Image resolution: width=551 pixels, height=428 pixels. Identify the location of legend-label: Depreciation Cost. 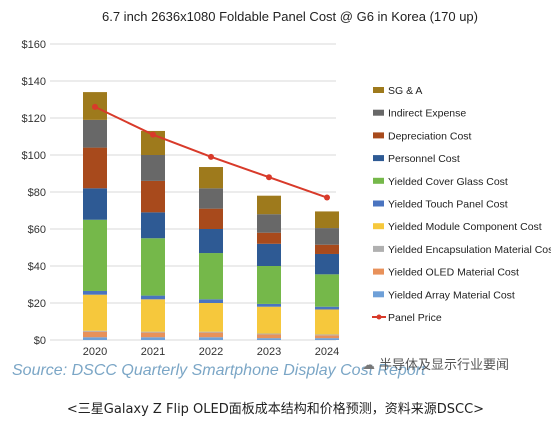
(430, 136).